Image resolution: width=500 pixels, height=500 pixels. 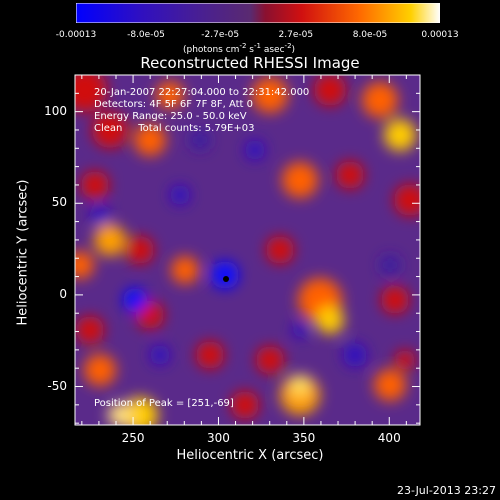 What do you see at coordinates (202, 92) in the screenshot?
I see `info-time: 20-Jan-2007 22:27:04.000 to 22:31:42.000` at bounding box center [202, 92].